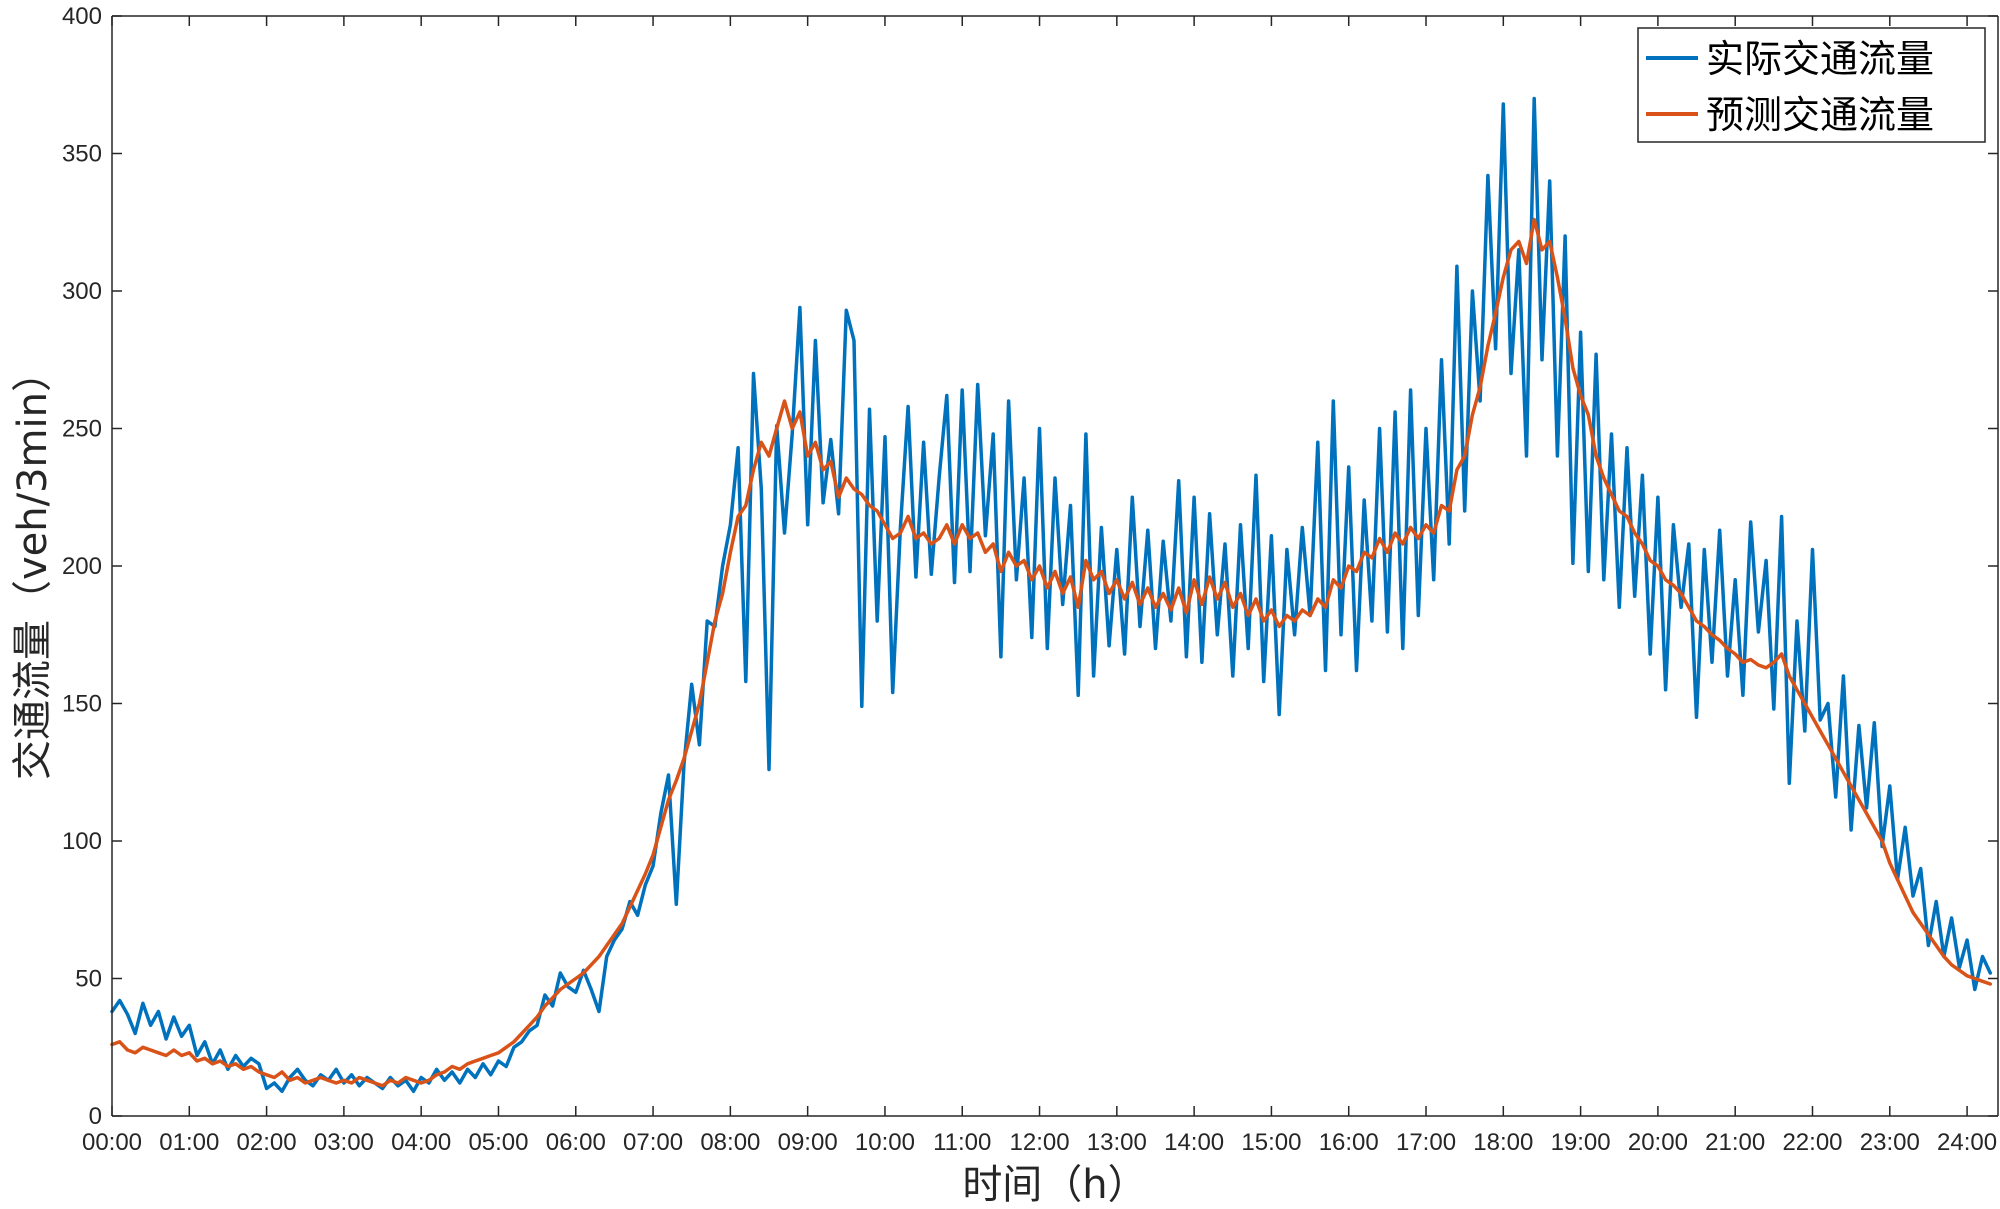 The image size is (2000, 1209). What do you see at coordinates (82, 429) in the screenshot?
I see `y-tick-label: 250` at bounding box center [82, 429].